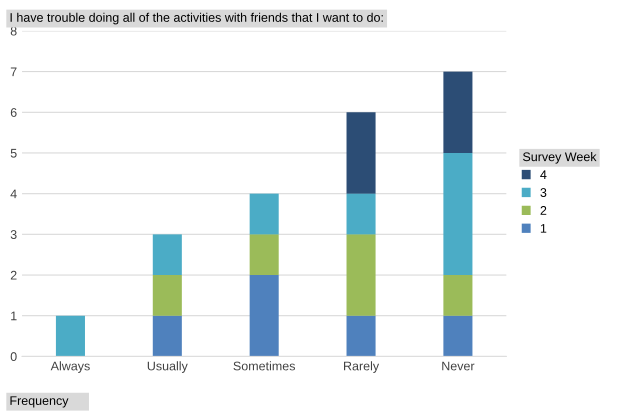 The image size is (629, 412). What do you see at coordinates (543, 174) in the screenshot?
I see `legend-label: 4` at bounding box center [543, 174].